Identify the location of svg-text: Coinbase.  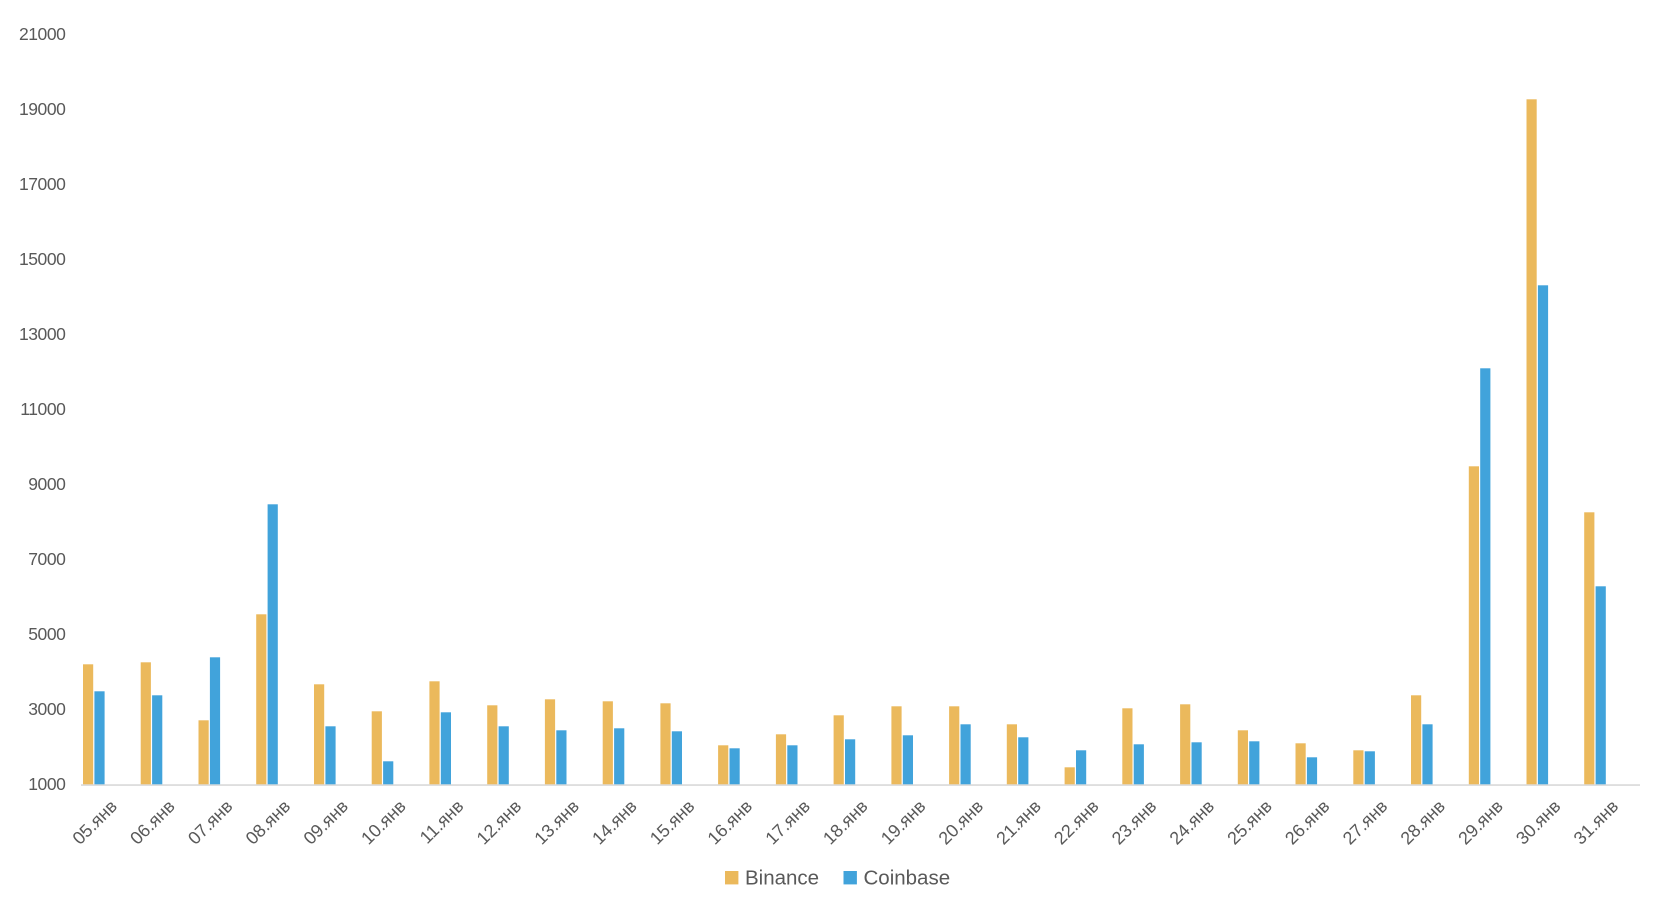
(907, 878).